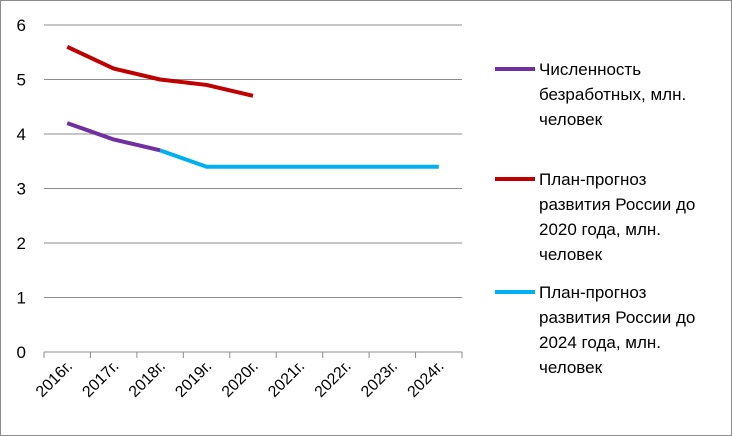 The width and height of the screenshot is (732, 436). What do you see at coordinates (252, 106) in the screenshot?
I see `series-lines` at bounding box center [252, 106].